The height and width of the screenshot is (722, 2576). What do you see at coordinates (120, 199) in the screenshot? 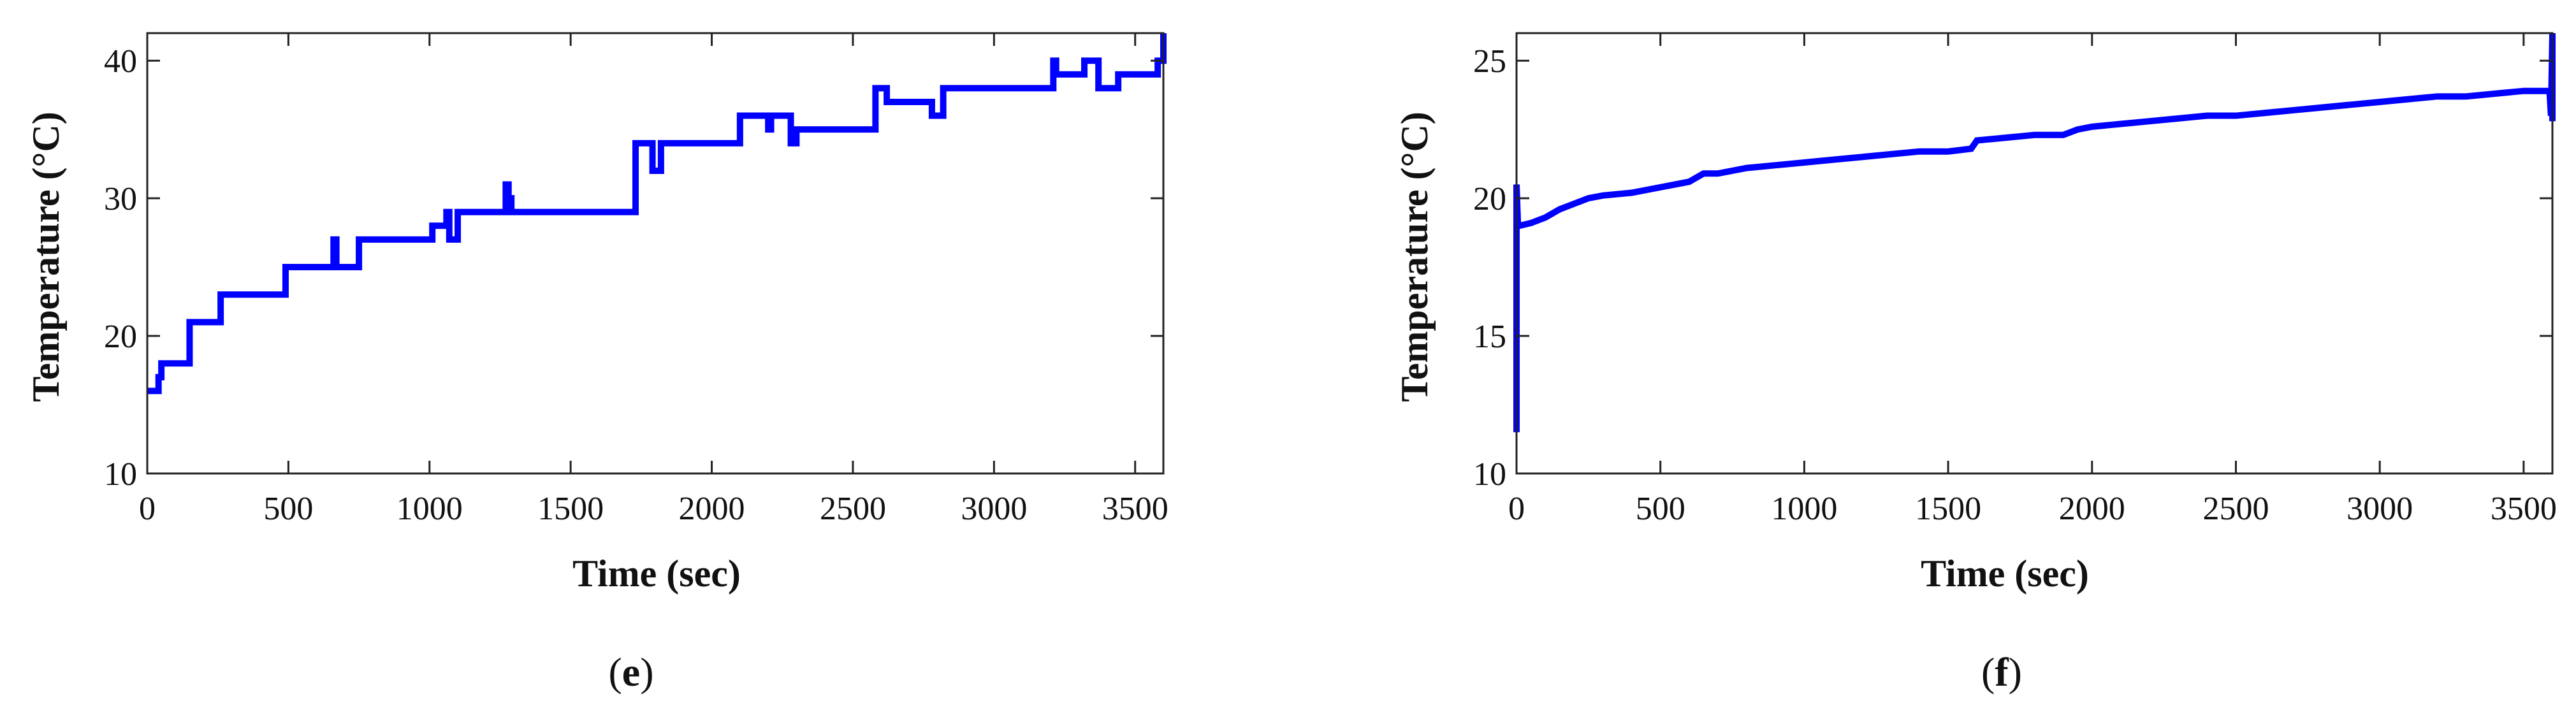
I see `y-tick-label: 30` at bounding box center [120, 199].